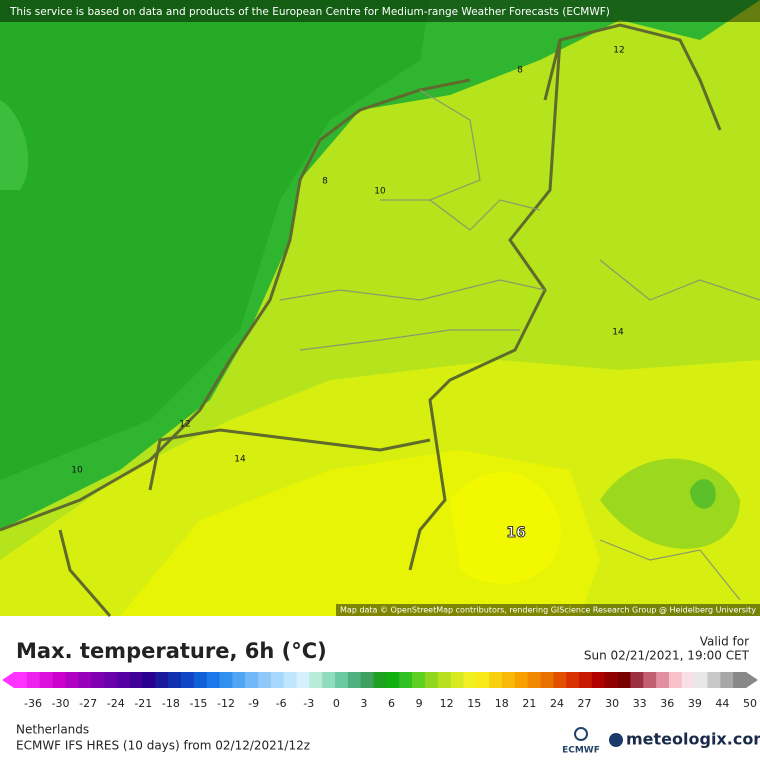 This screenshot has width=760, height=764. What do you see at coordinates (52, 730) in the screenshot?
I see `region: Netherlands` at bounding box center [52, 730].